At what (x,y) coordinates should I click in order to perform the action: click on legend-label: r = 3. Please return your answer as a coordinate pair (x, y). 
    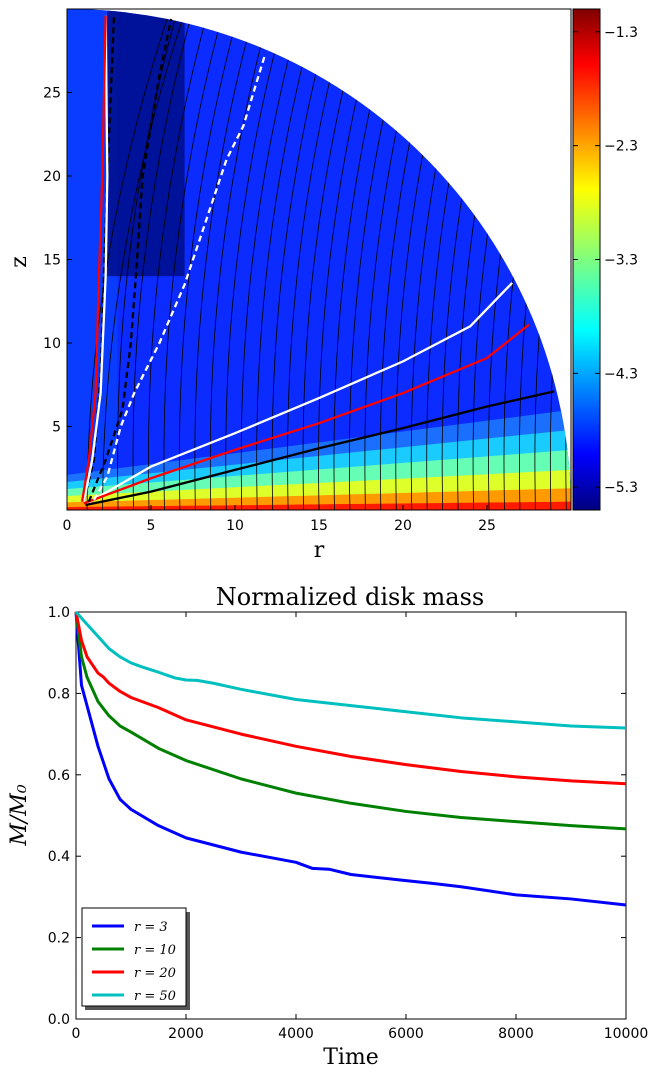
    Looking at the image, I should click on (151, 927).